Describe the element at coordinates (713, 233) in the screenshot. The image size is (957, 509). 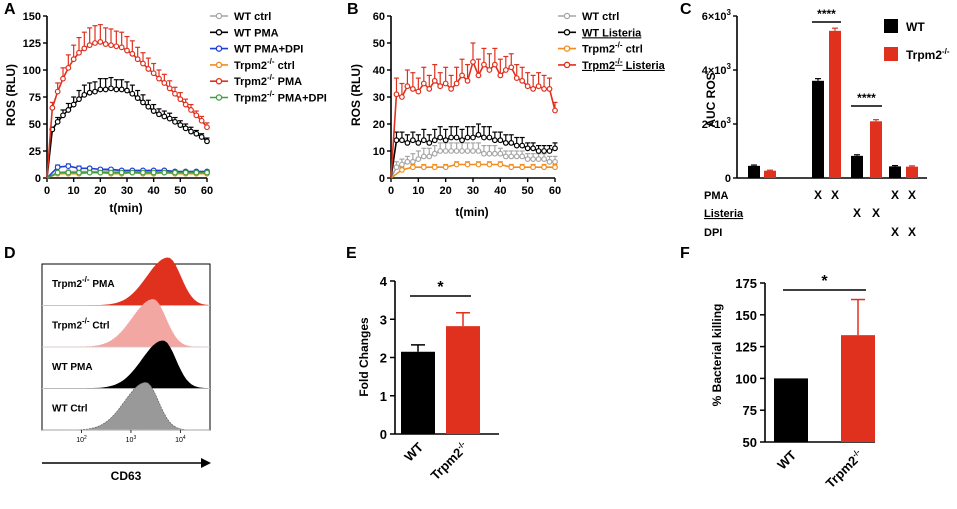
I see `condition-row-label: DPI` at that location.